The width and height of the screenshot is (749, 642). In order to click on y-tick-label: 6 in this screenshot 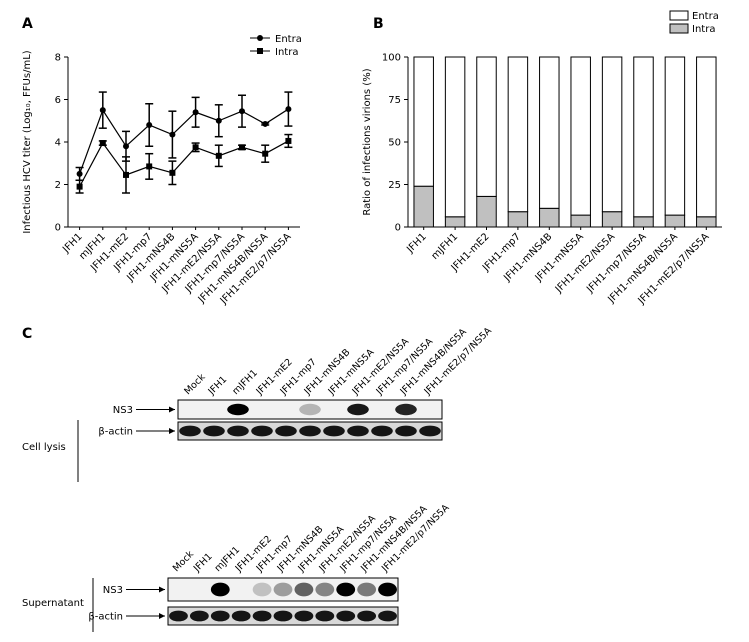, I will do `click(58, 100)`.